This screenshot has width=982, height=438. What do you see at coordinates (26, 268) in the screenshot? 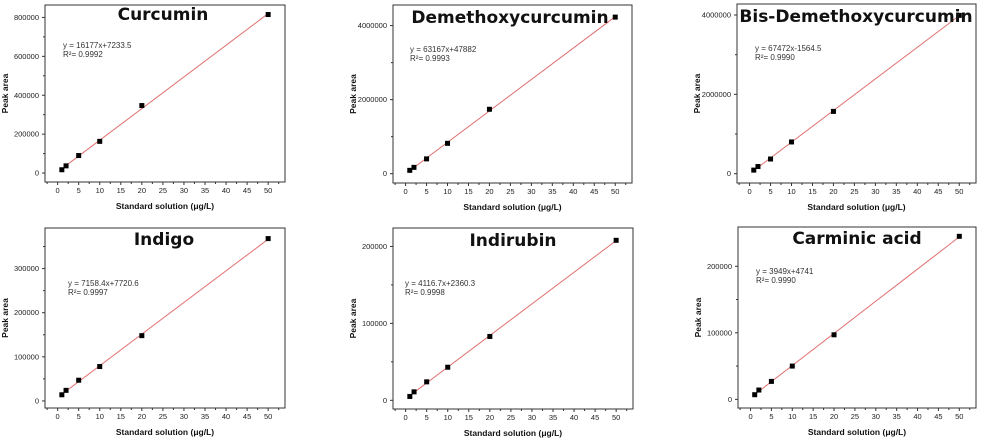
I see `y-tick-label: 300000` at bounding box center [26, 268].